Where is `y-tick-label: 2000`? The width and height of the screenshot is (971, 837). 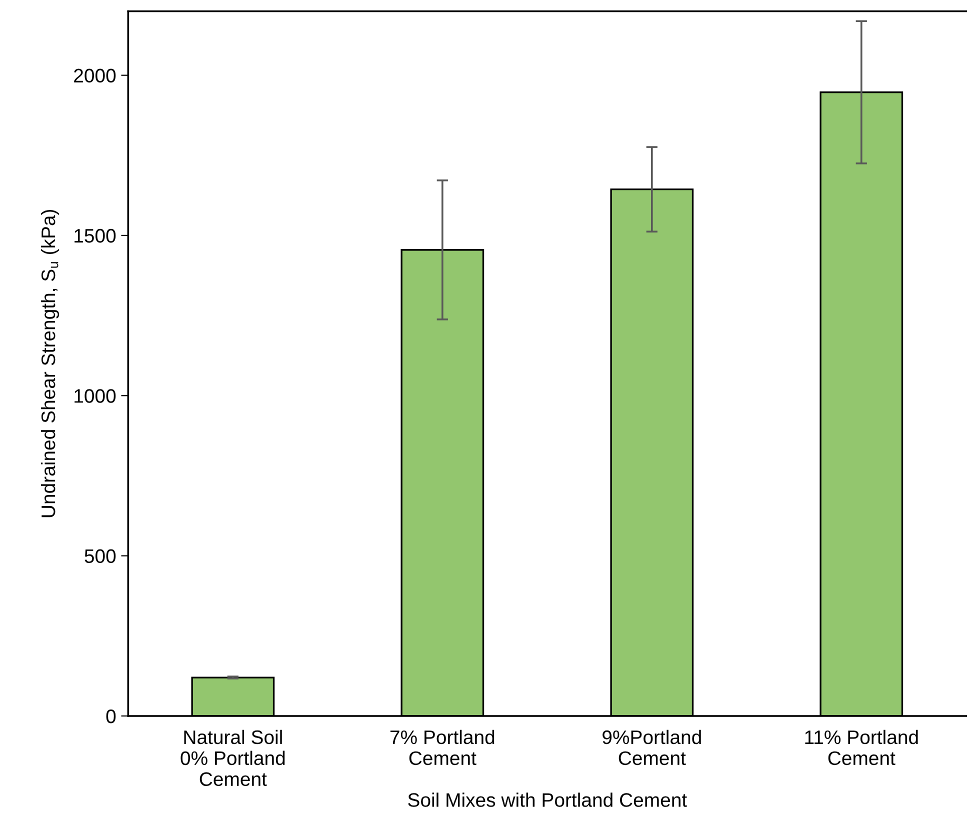 y-tick-label: 2000 is located at coordinates (95, 75).